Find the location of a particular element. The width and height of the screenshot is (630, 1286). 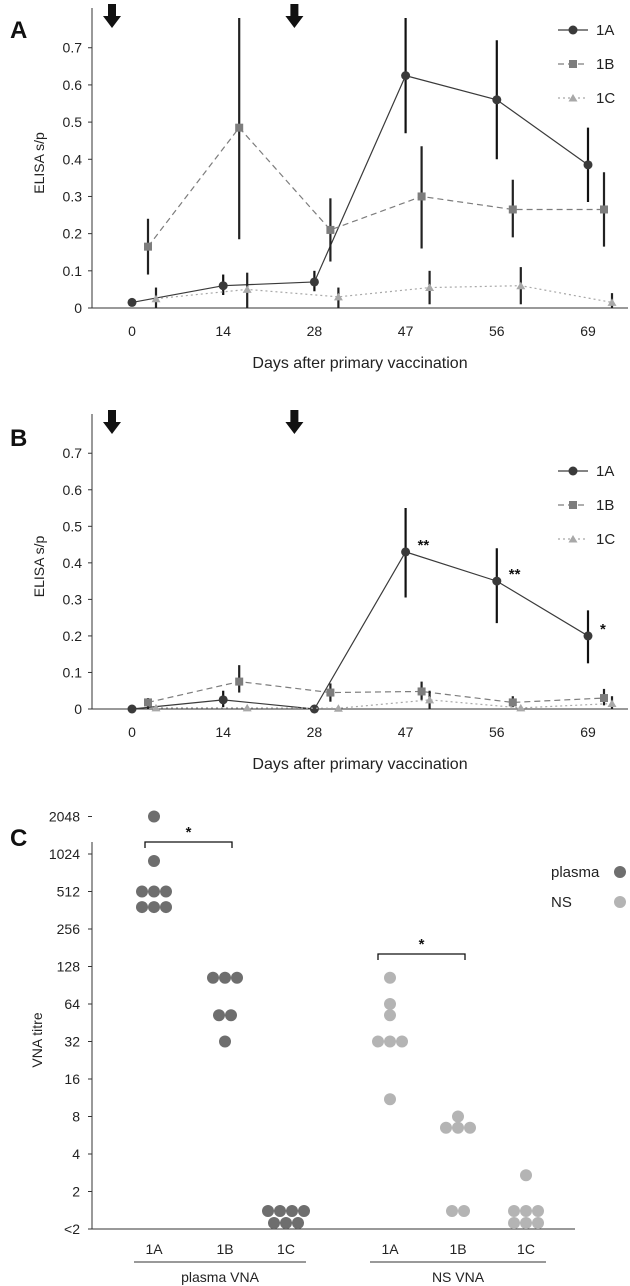

y-tick-label: 0.4 is located at coordinates (73, 563).